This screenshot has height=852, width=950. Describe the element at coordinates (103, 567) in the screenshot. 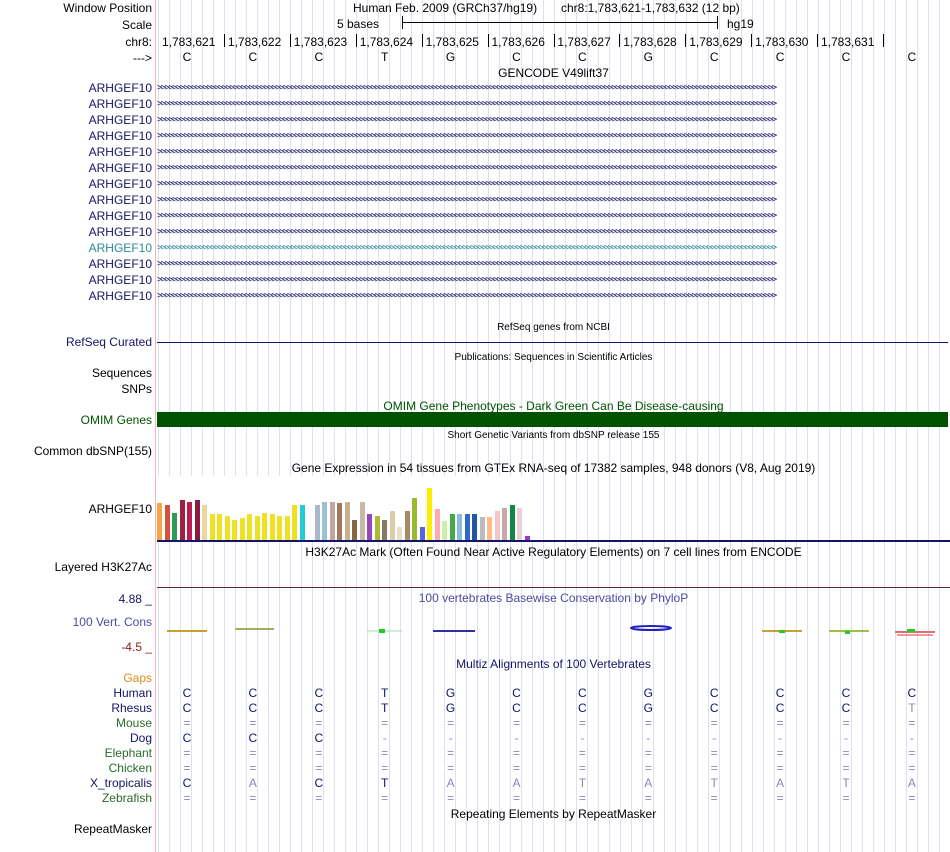

I see `h3k27ac-label: Layered H3K27Ac` at that location.